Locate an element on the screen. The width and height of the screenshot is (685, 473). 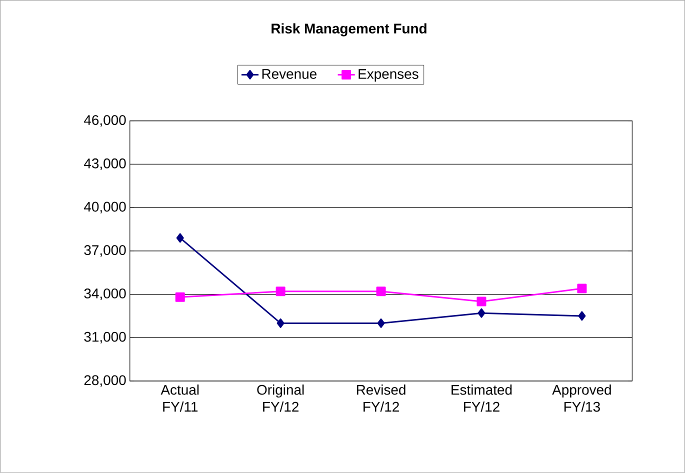
x-tick-label: Original FY/12 is located at coordinates (280, 398).